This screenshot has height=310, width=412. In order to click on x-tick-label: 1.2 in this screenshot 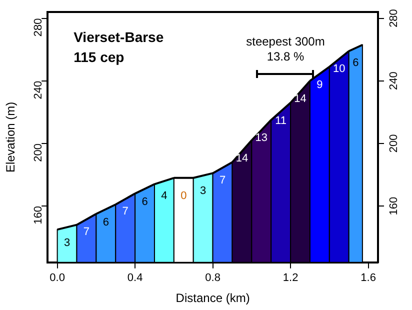, I will do `click(290, 278)`.